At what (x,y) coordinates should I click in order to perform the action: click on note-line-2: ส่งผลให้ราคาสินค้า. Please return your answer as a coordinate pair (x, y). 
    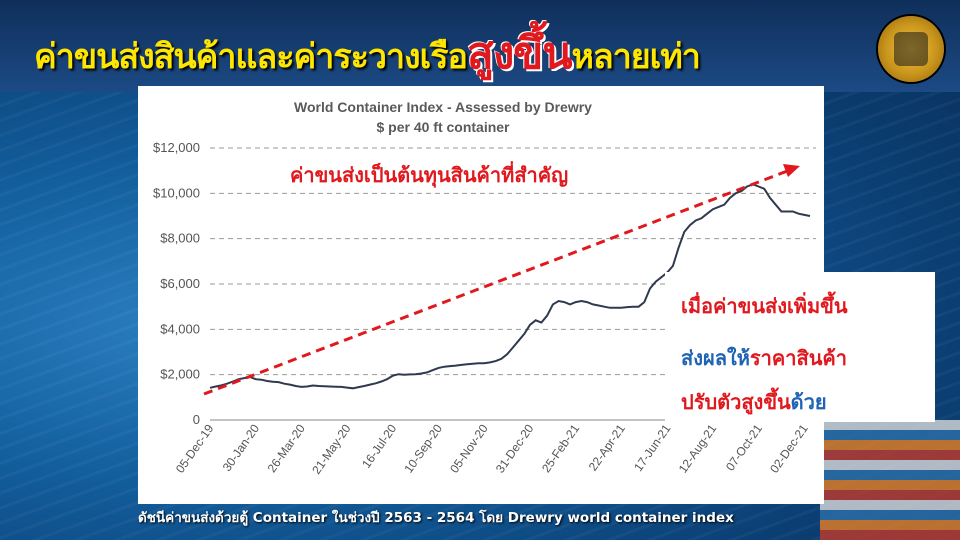
    Looking at the image, I should click on (764, 358).